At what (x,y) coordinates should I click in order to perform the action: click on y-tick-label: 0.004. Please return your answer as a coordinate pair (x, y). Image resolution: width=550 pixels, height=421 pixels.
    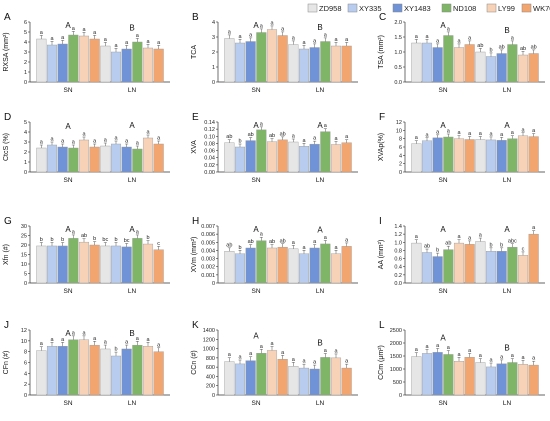
    Looking at the image, I should click on (208, 251).